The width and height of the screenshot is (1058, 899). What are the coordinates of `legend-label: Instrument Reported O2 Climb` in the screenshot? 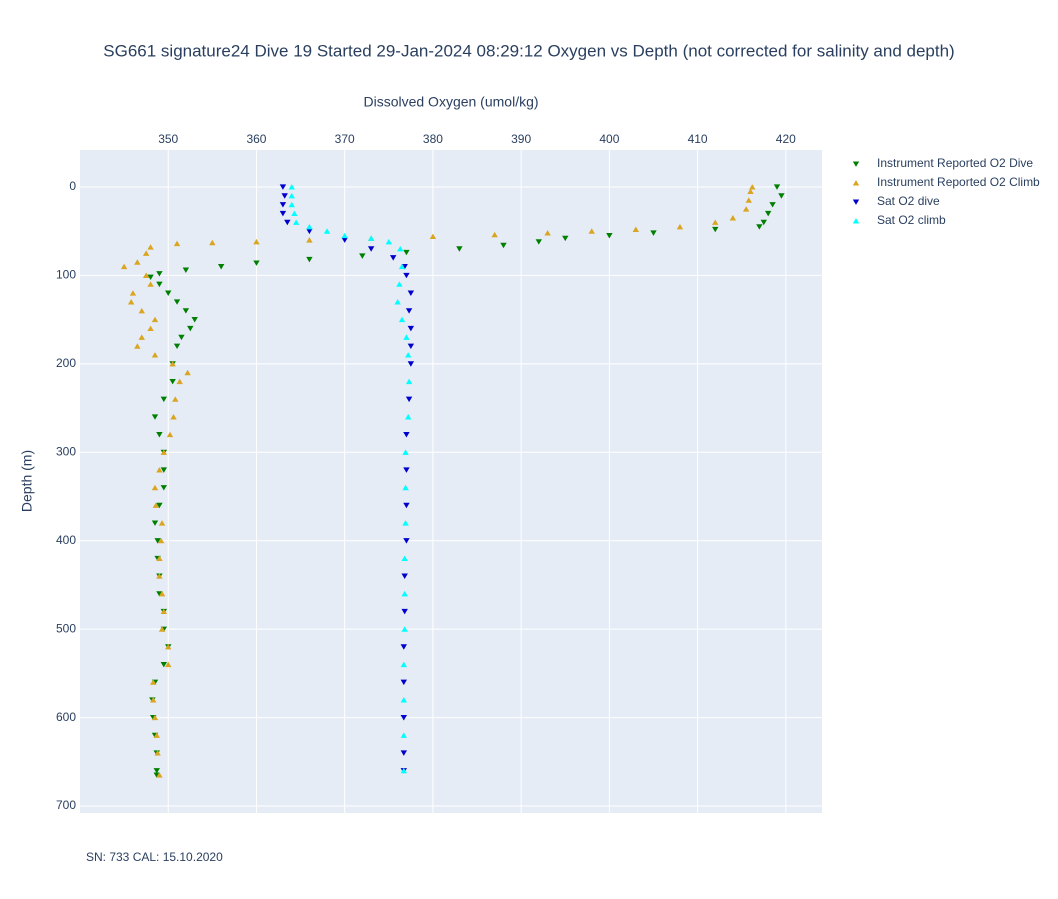 It's located at (958, 182).